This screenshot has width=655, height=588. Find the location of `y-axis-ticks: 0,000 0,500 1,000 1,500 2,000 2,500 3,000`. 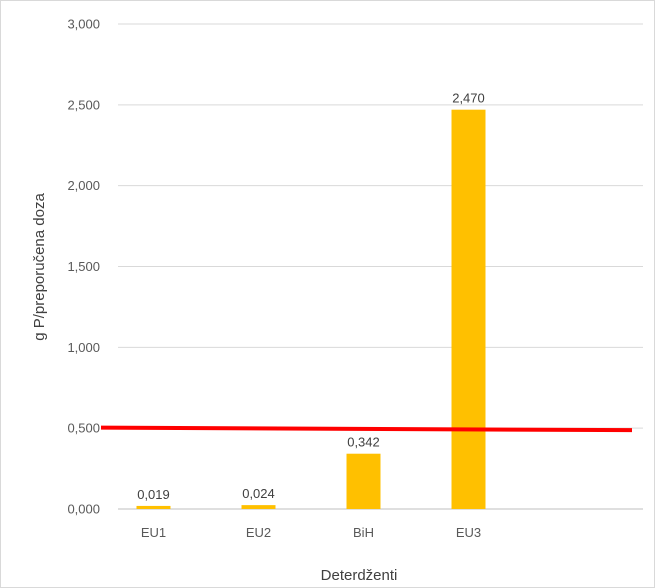

y-axis-ticks: 0,000 0,500 1,000 1,500 2,000 2,500 3,000 is located at coordinates (83, 267).